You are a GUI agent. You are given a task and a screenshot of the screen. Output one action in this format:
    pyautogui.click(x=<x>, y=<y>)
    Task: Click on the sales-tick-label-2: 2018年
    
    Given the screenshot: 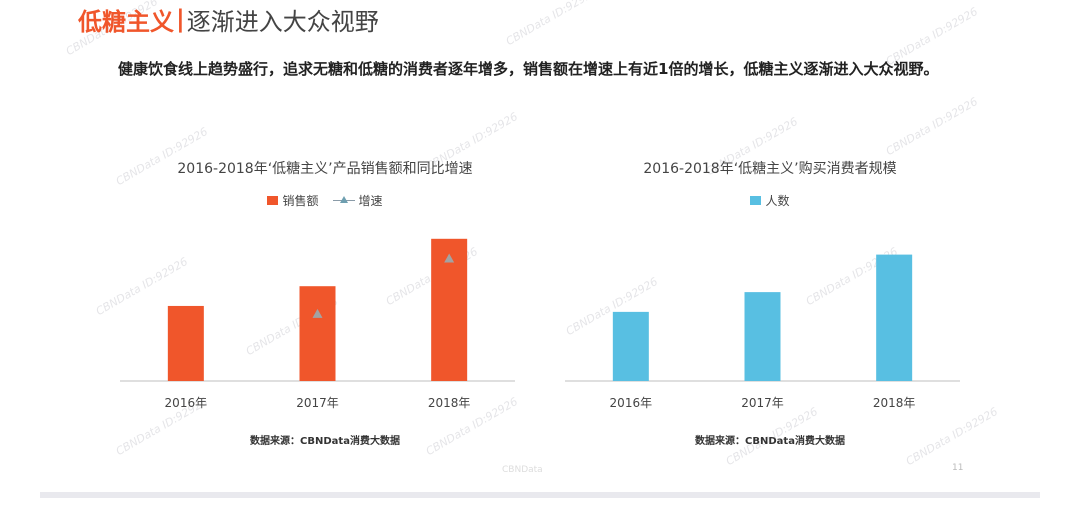 What is the action you would take?
    pyautogui.click(x=449, y=403)
    